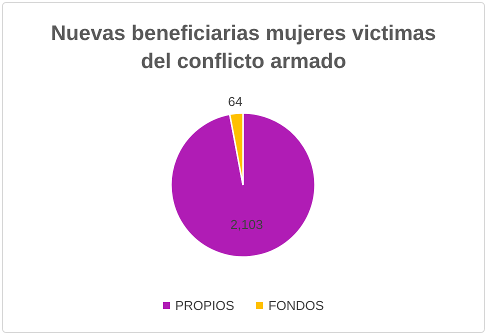 The width and height of the screenshot is (487, 335). Describe the element at coordinates (235, 101) in the screenshot. I see `data-label: 64` at that location.